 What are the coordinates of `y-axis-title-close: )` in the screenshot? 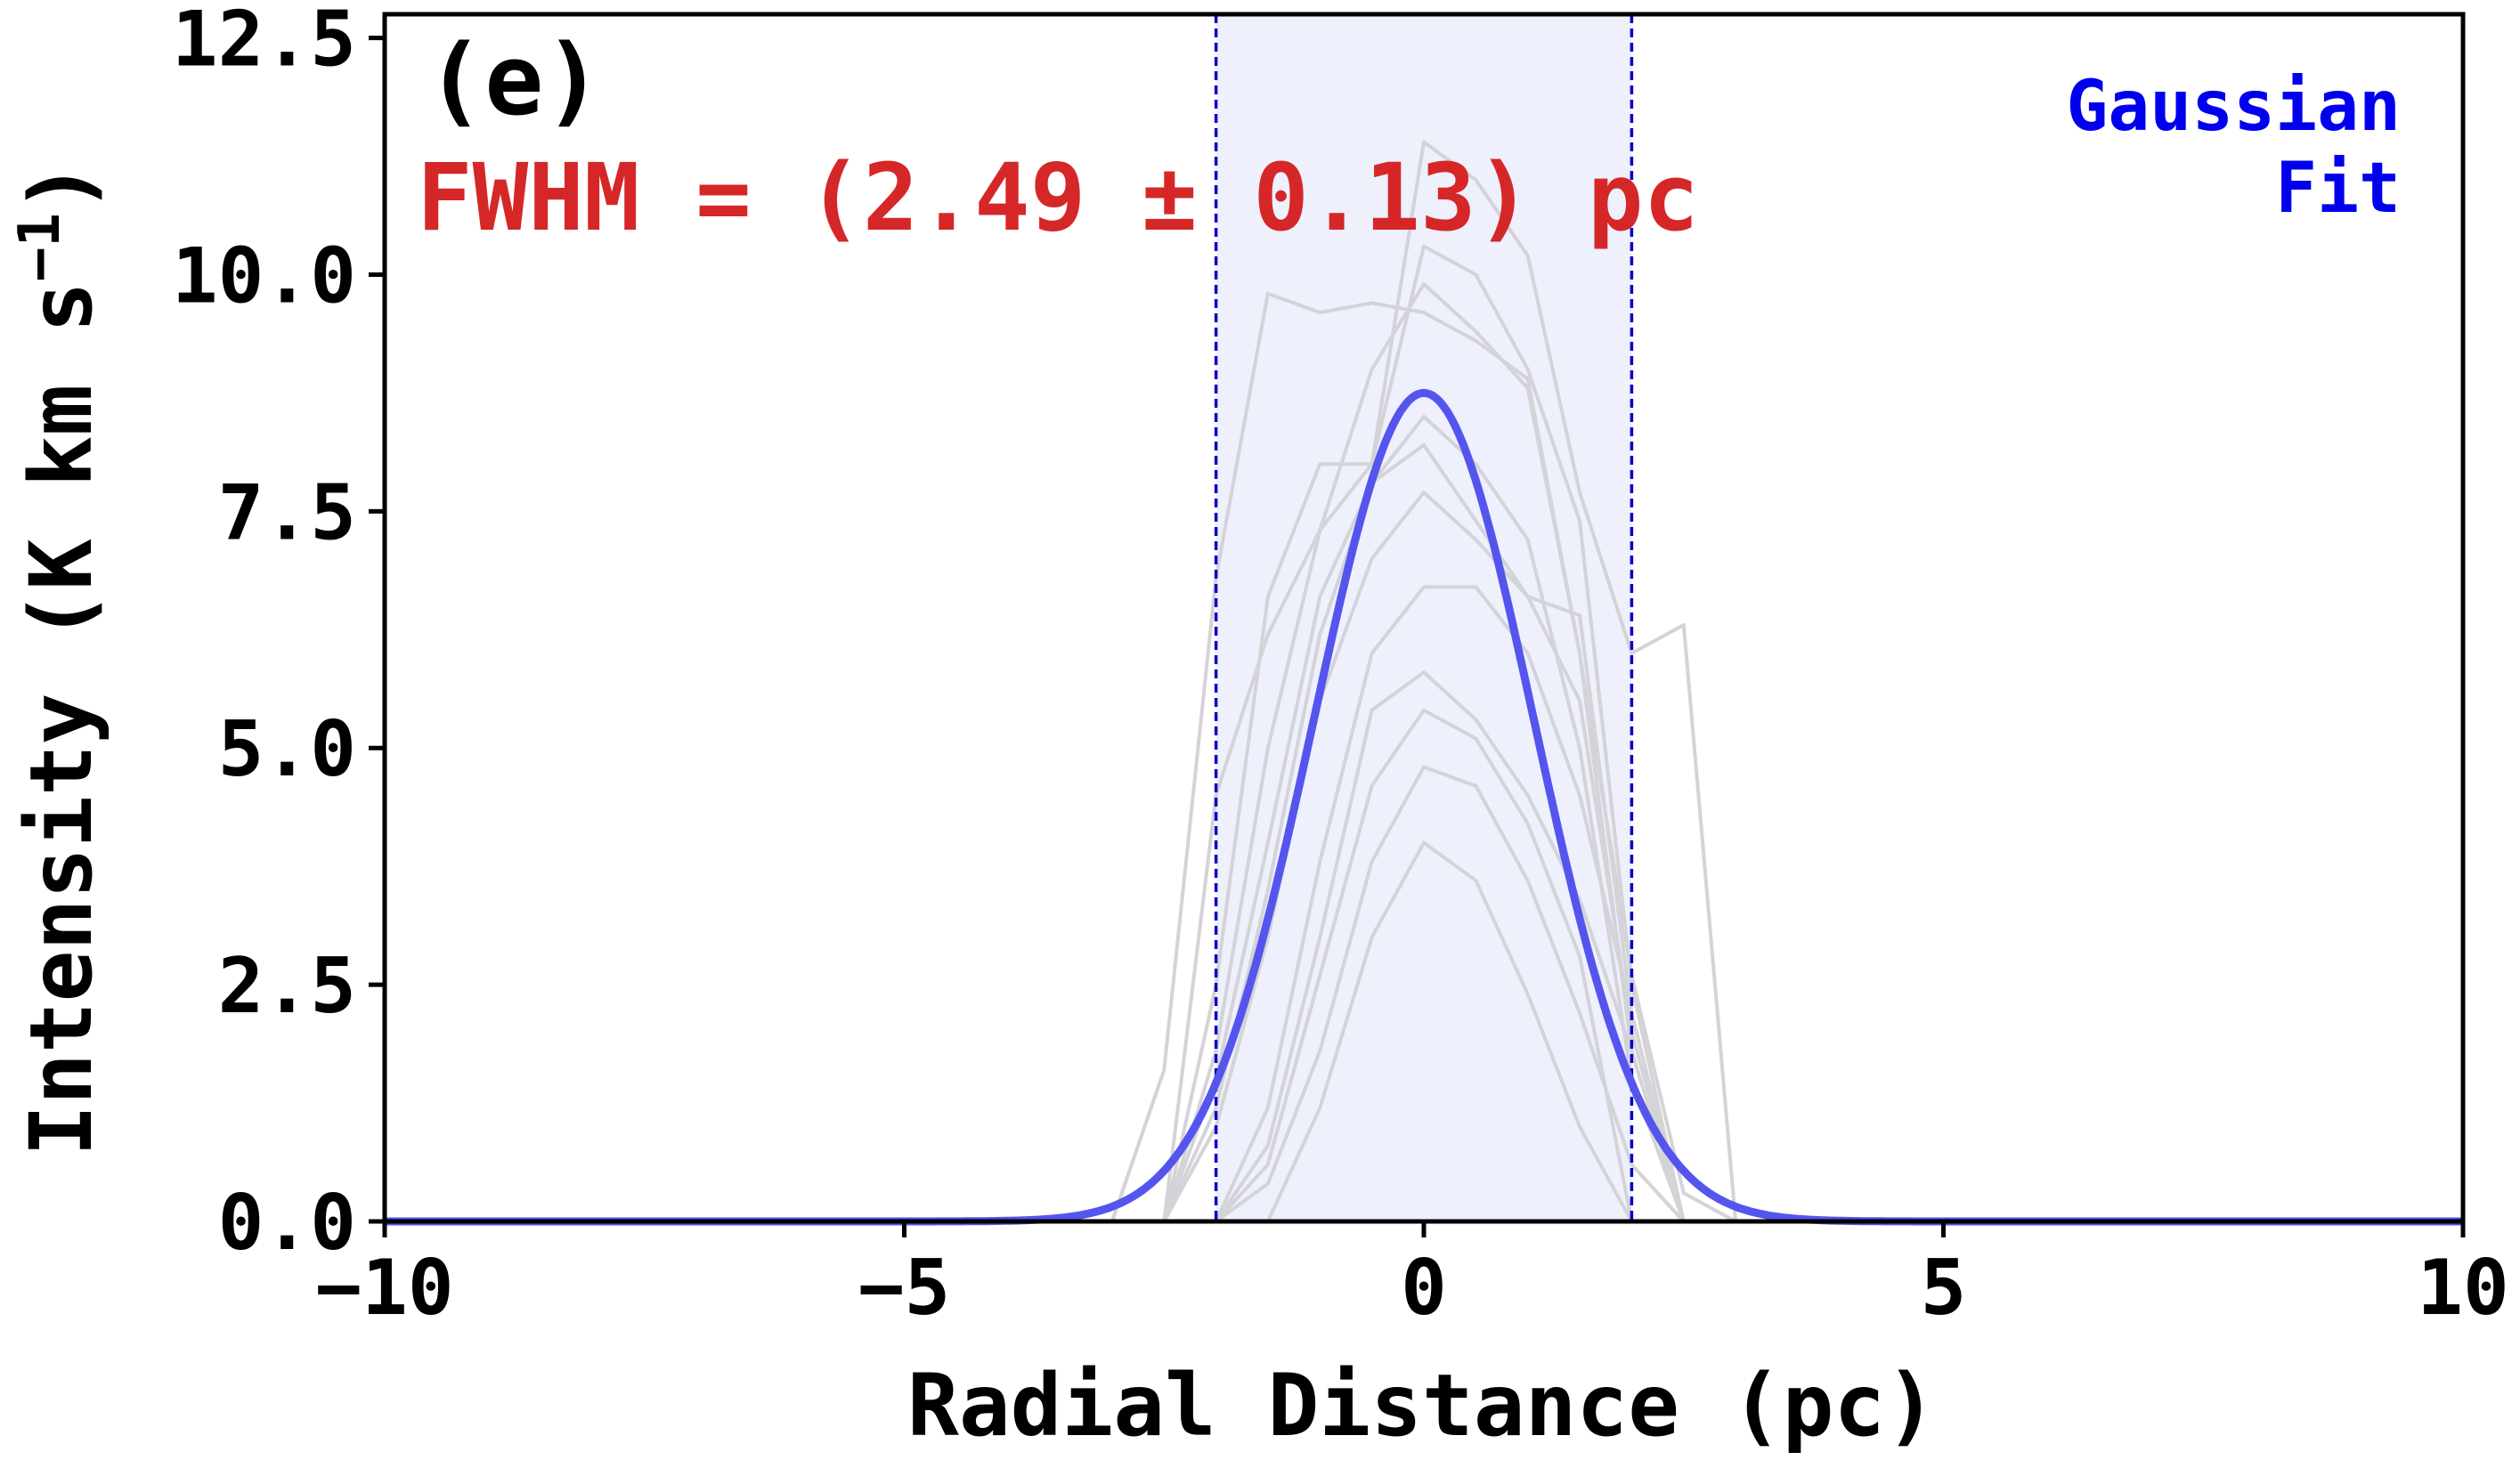 It's located at (61, 187).